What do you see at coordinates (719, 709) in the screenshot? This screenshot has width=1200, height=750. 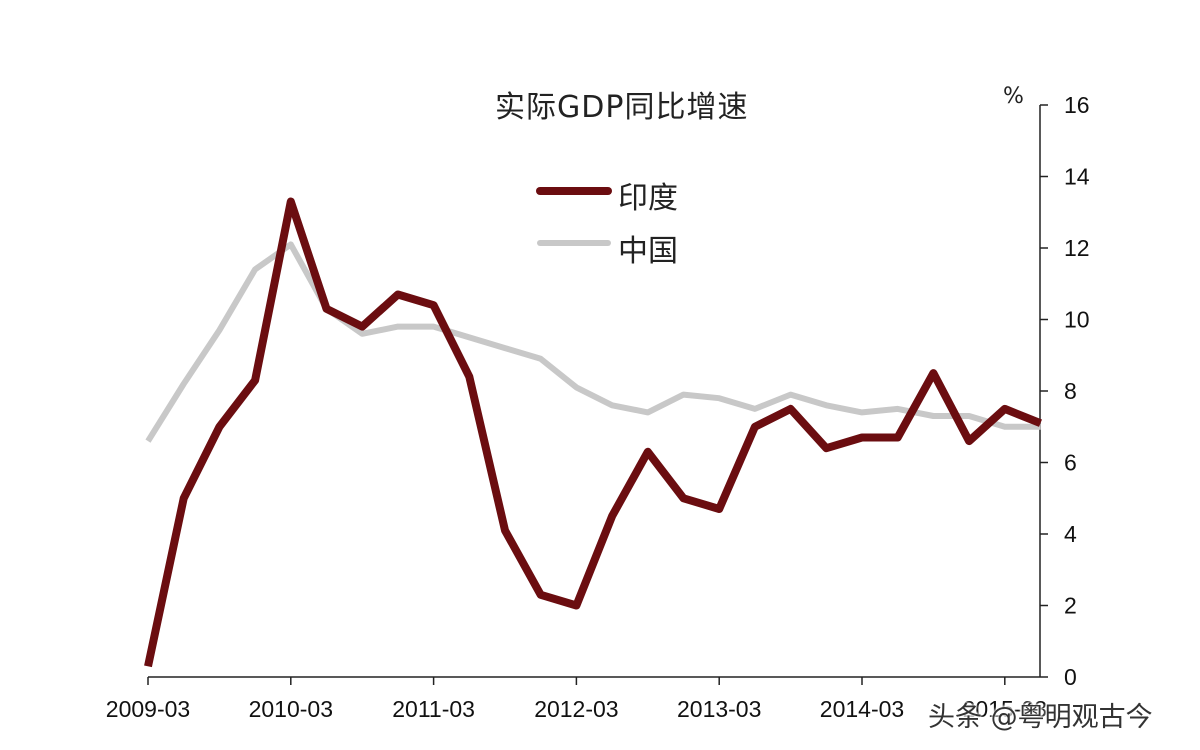 I see `x-tick-label: 2013-03` at bounding box center [719, 709].